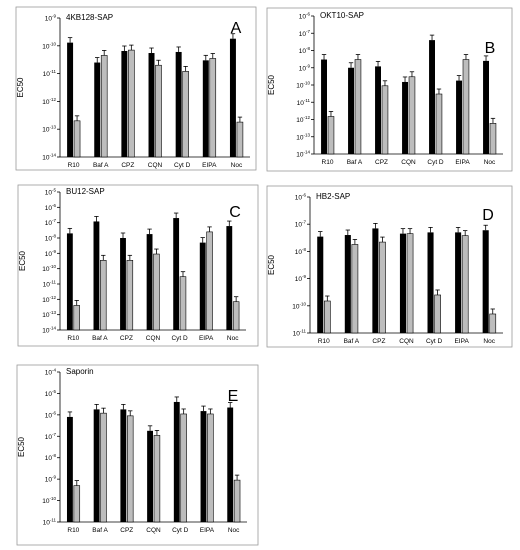 The height and width of the screenshot is (550, 520). What do you see at coordinates (488, 215) in the screenshot?
I see `panel-letter: D` at bounding box center [488, 215].